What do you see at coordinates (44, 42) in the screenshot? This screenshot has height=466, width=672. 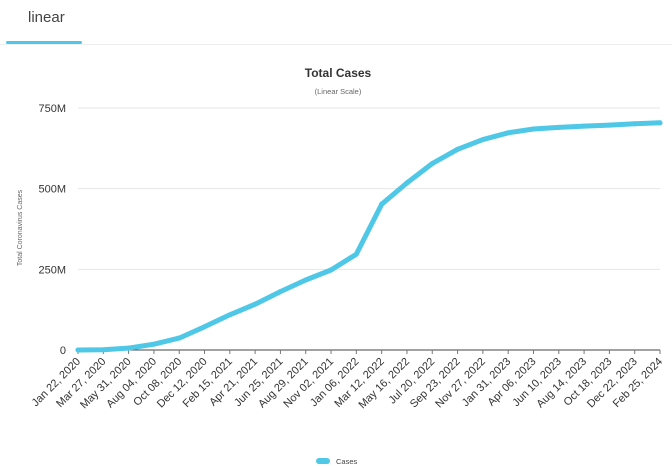 I see `active-tab-indicator` at bounding box center [44, 42].